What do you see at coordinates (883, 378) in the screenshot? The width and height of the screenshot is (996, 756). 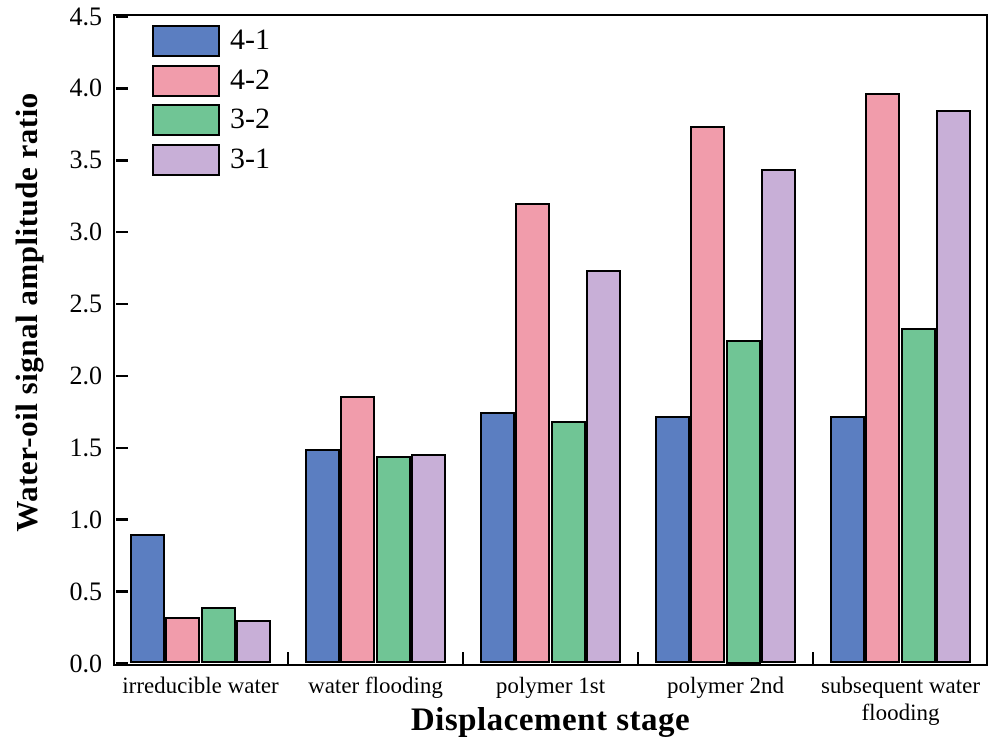 I see `bar-4-2-subsequent-water-flooding` at bounding box center [883, 378].